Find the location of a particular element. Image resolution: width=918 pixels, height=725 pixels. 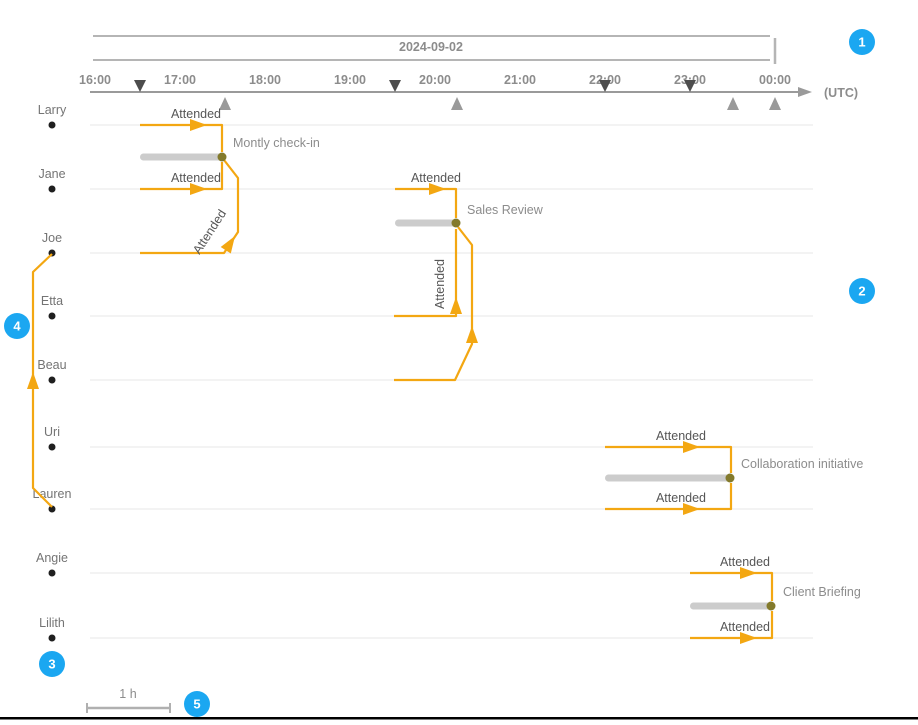

person-node-lauren is located at coordinates (52, 509).